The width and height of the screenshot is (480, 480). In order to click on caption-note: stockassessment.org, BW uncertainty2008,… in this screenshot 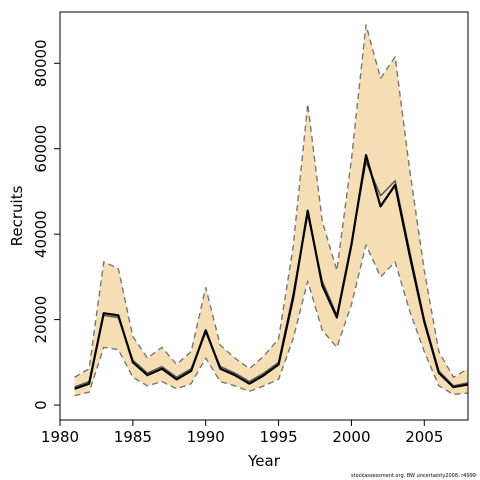, I will do `click(413, 476)`.